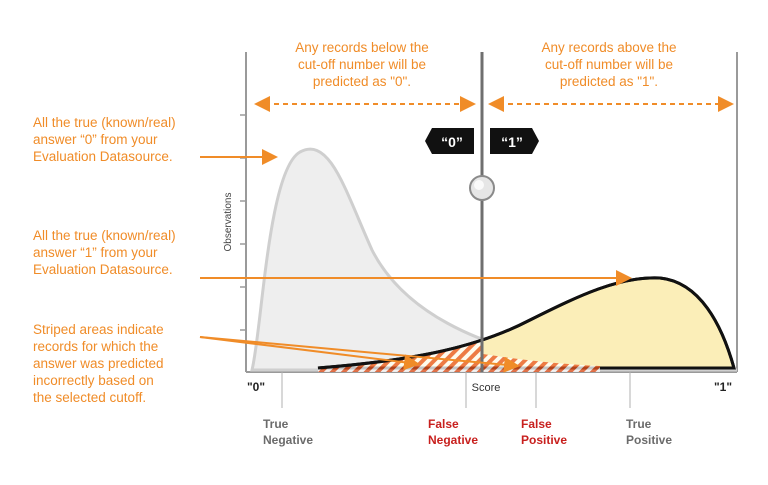 The image size is (768, 485). What do you see at coordinates (649, 440) in the screenshot?
I see `true-positive-line-2: Positive` at bounding box center [649, 440].